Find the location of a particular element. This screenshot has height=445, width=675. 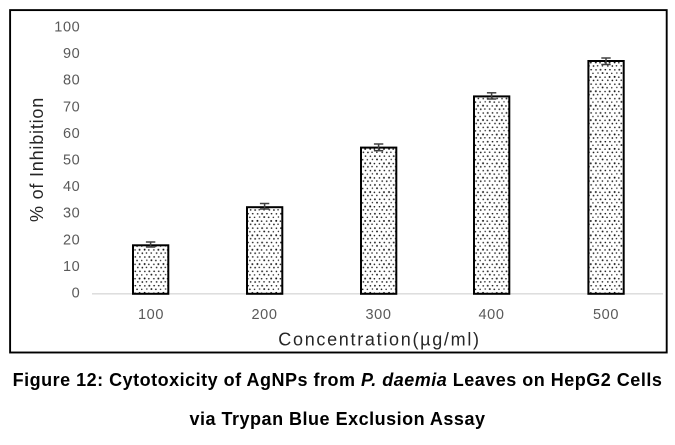

svg-text: Concentration(µg/ml) is located at coordinates (379, 340).